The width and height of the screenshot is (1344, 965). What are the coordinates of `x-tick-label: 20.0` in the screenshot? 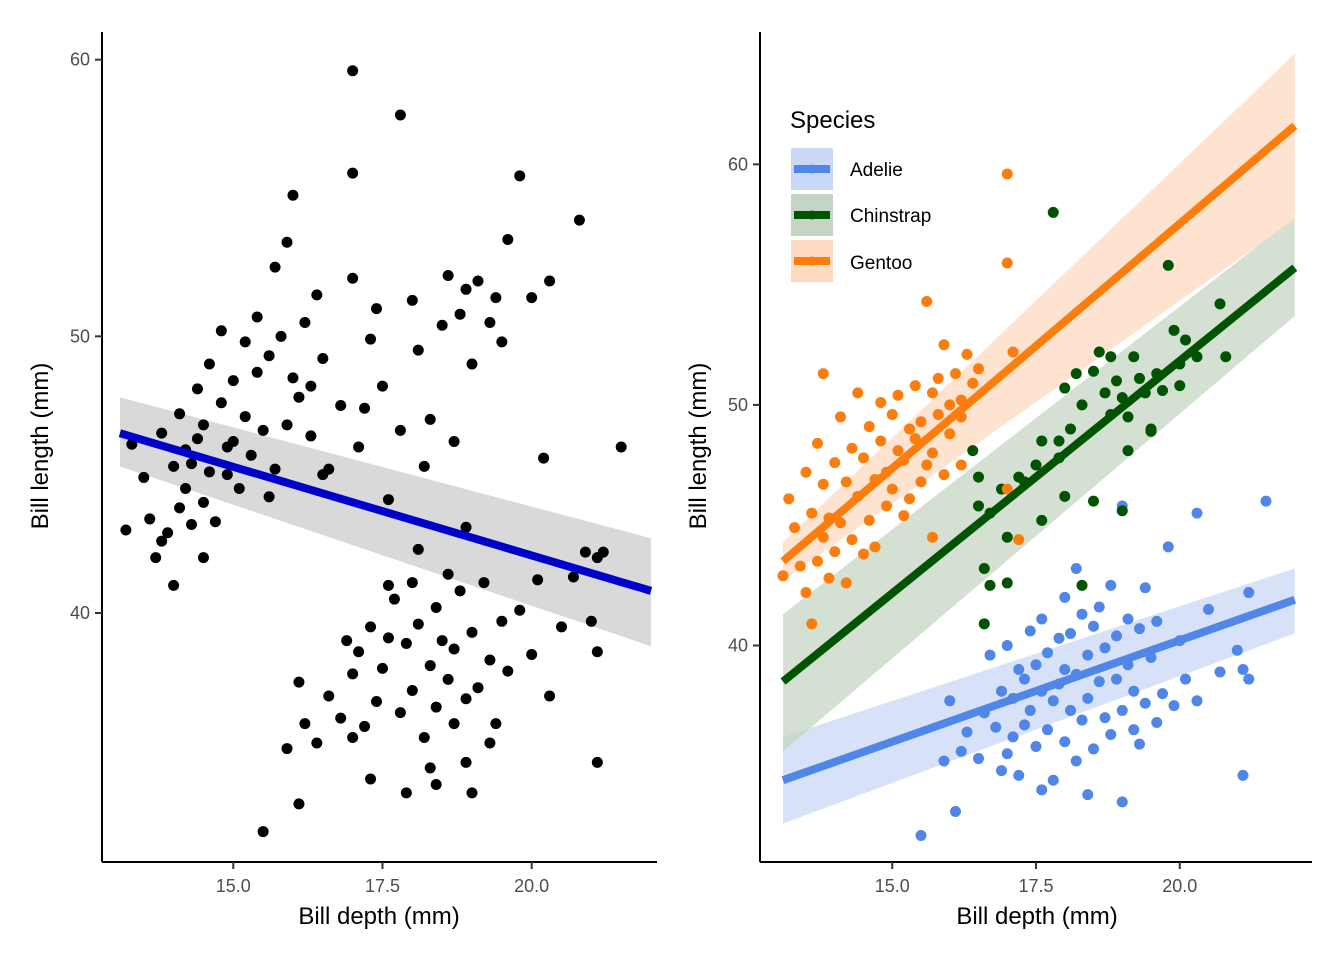 It's located at (531, 886).